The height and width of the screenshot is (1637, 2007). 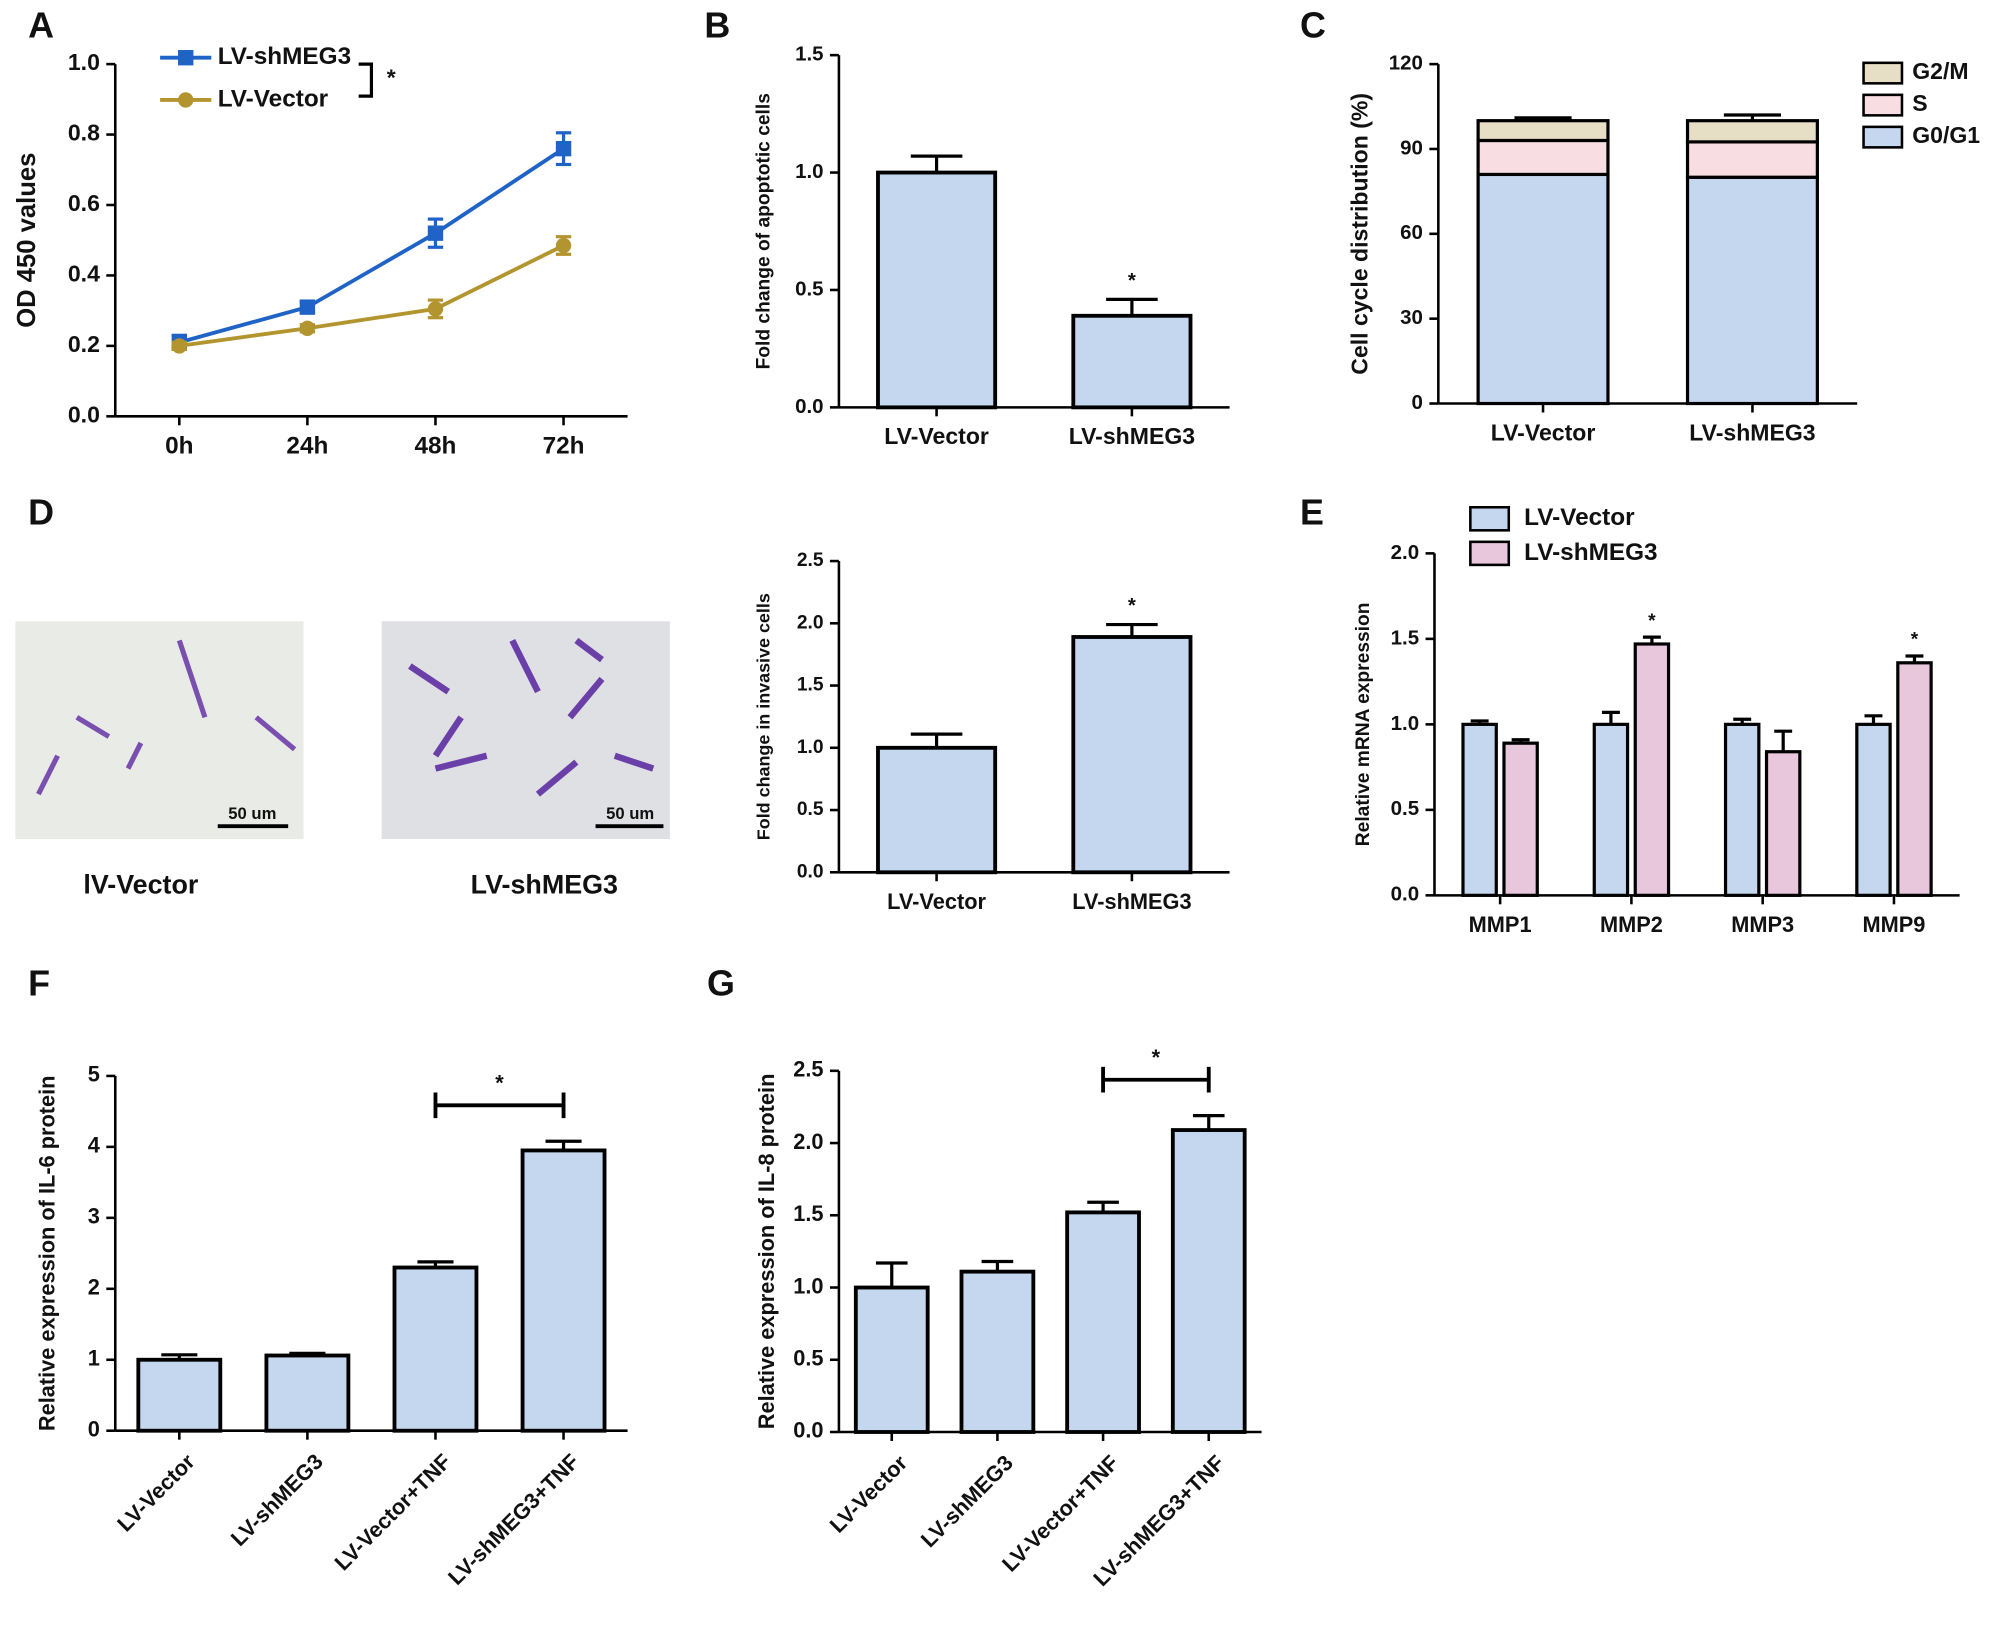 What do you see at coordinates (41, 512) in the screenshot?
I see `panel-label: D` at bounding box center [41, 512].